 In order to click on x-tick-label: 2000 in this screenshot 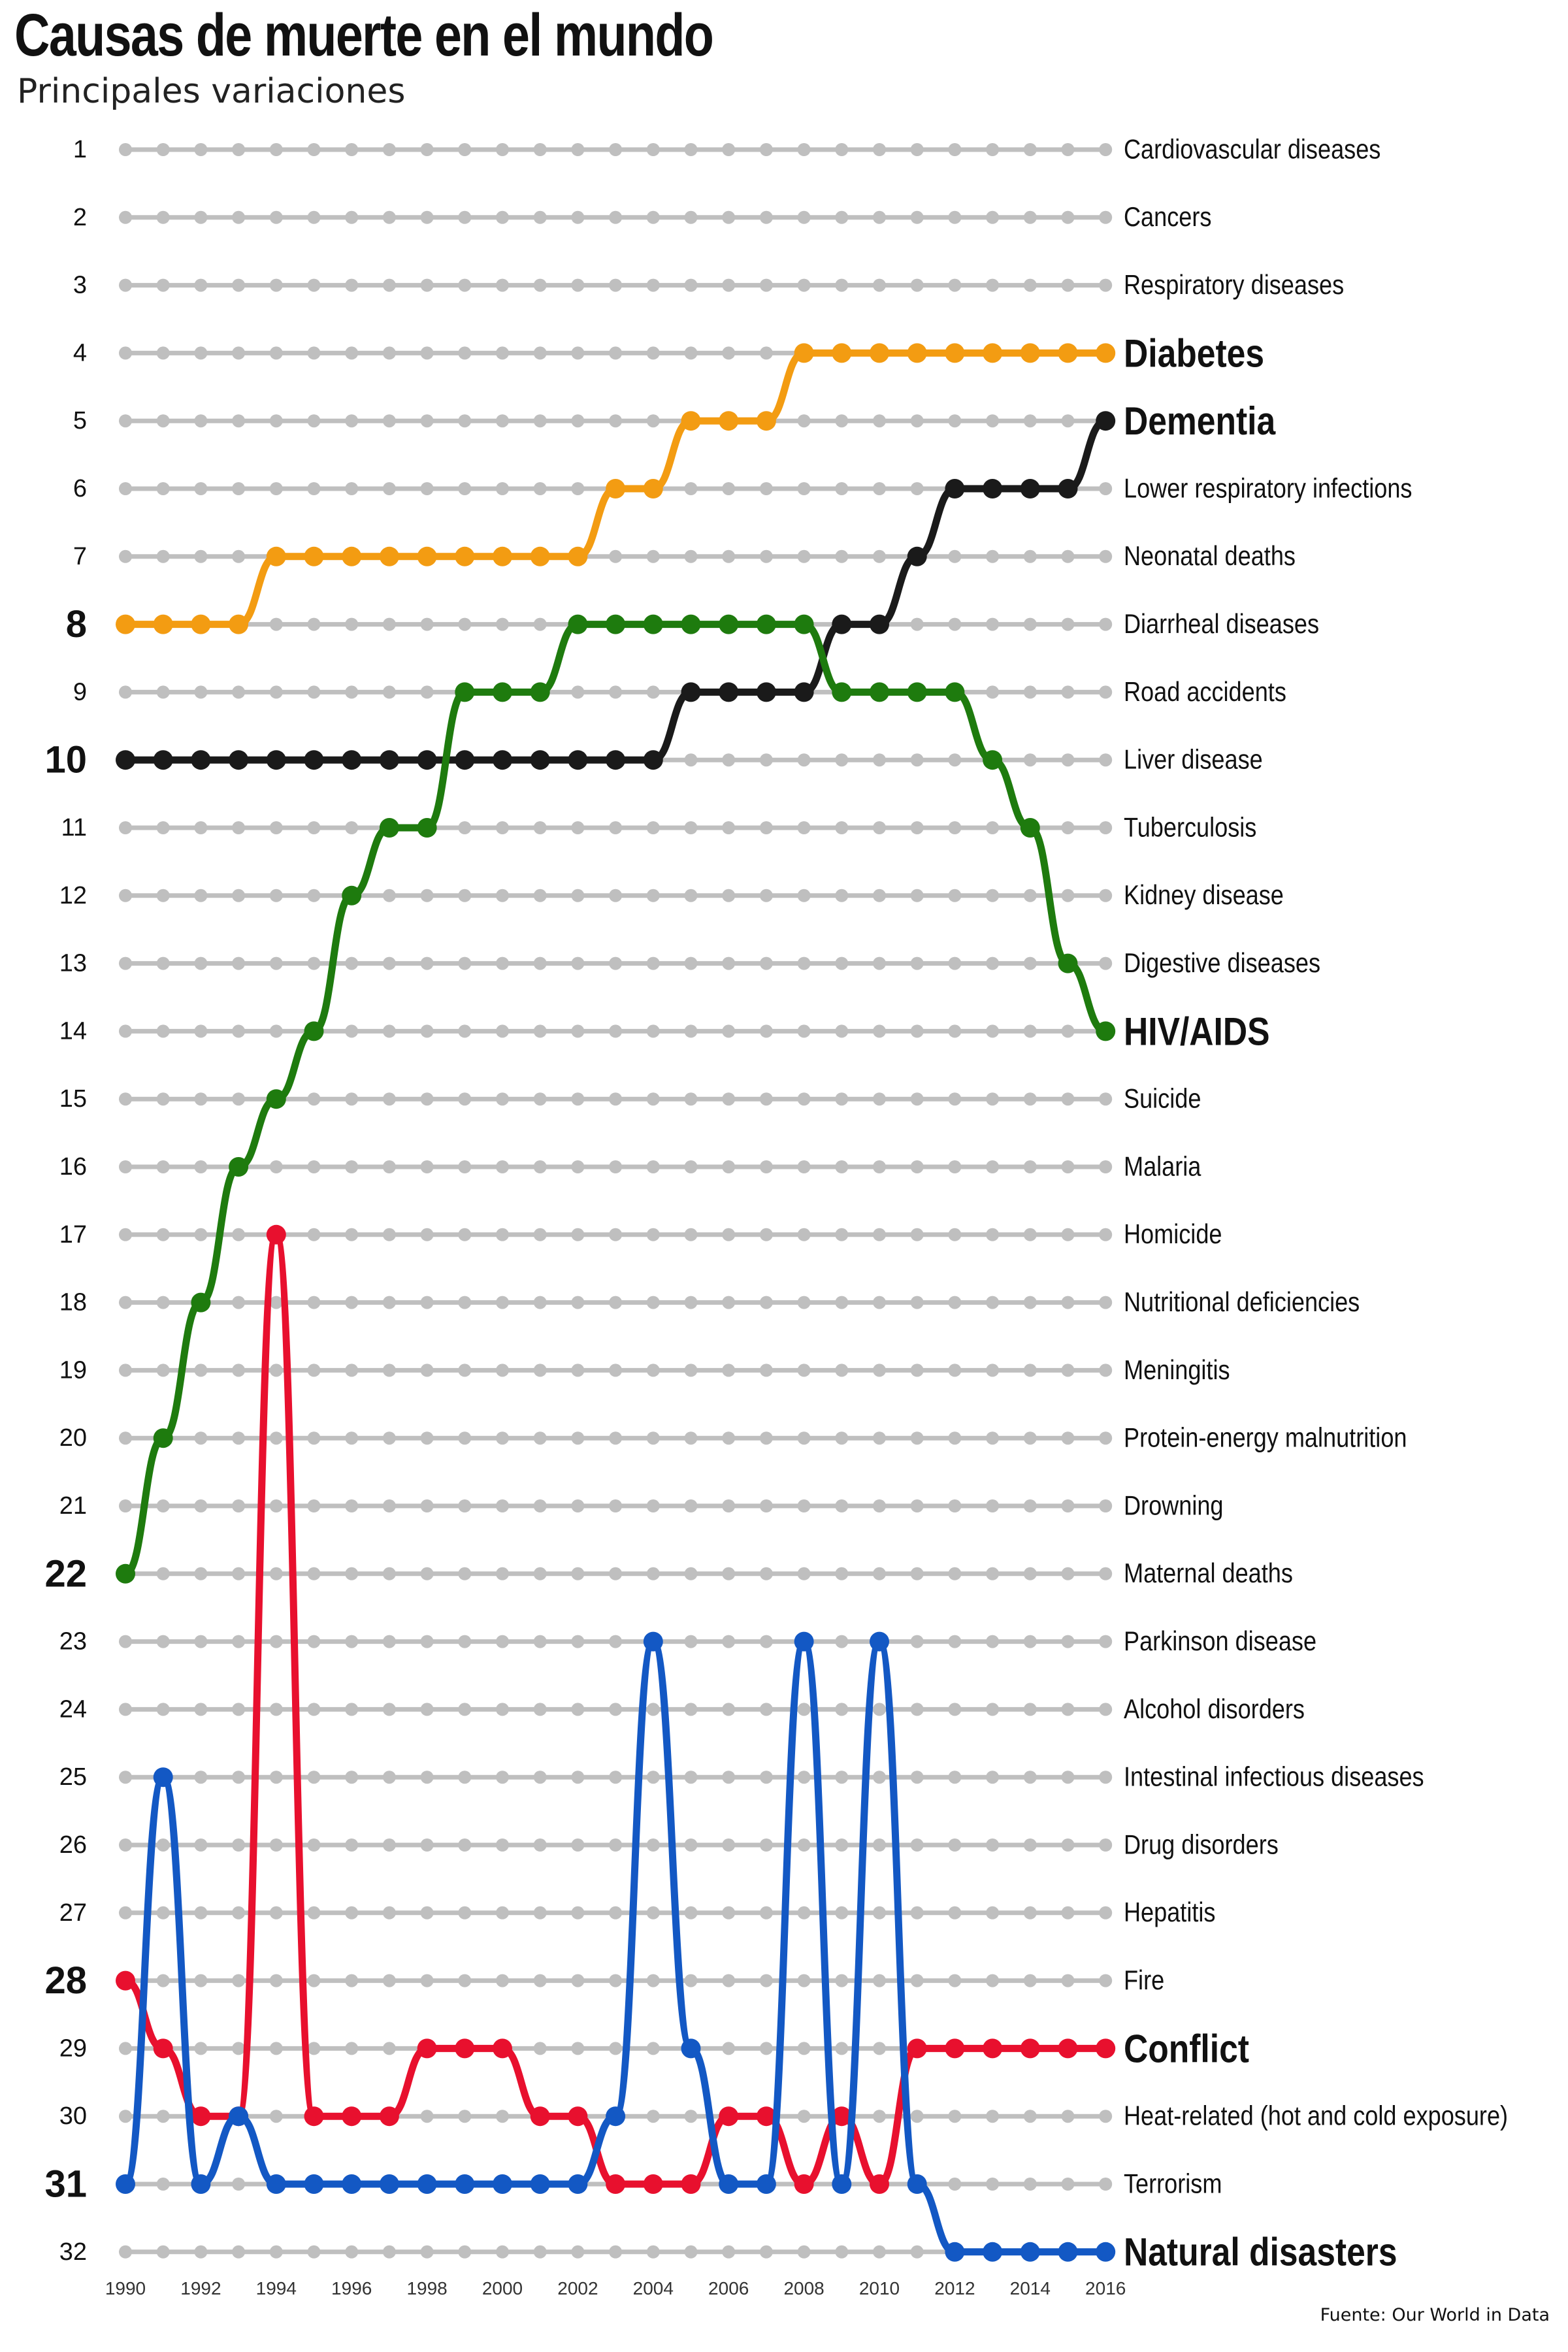, I will do `click(502, 2288)`.